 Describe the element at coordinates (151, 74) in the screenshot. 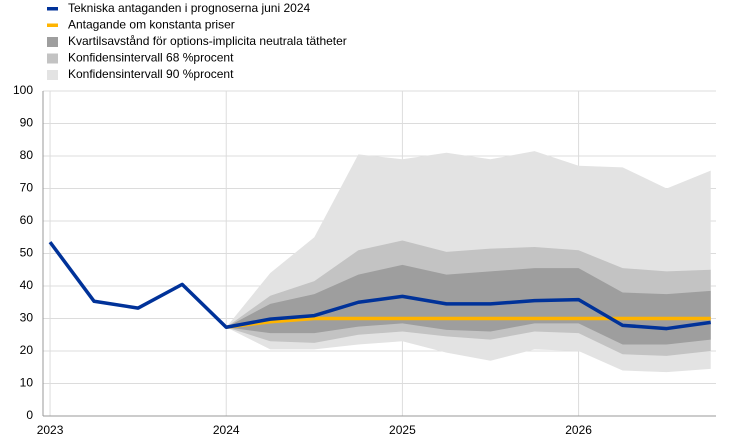

I see `legend-label: Konfidensintervall 90 %procent` at that location.